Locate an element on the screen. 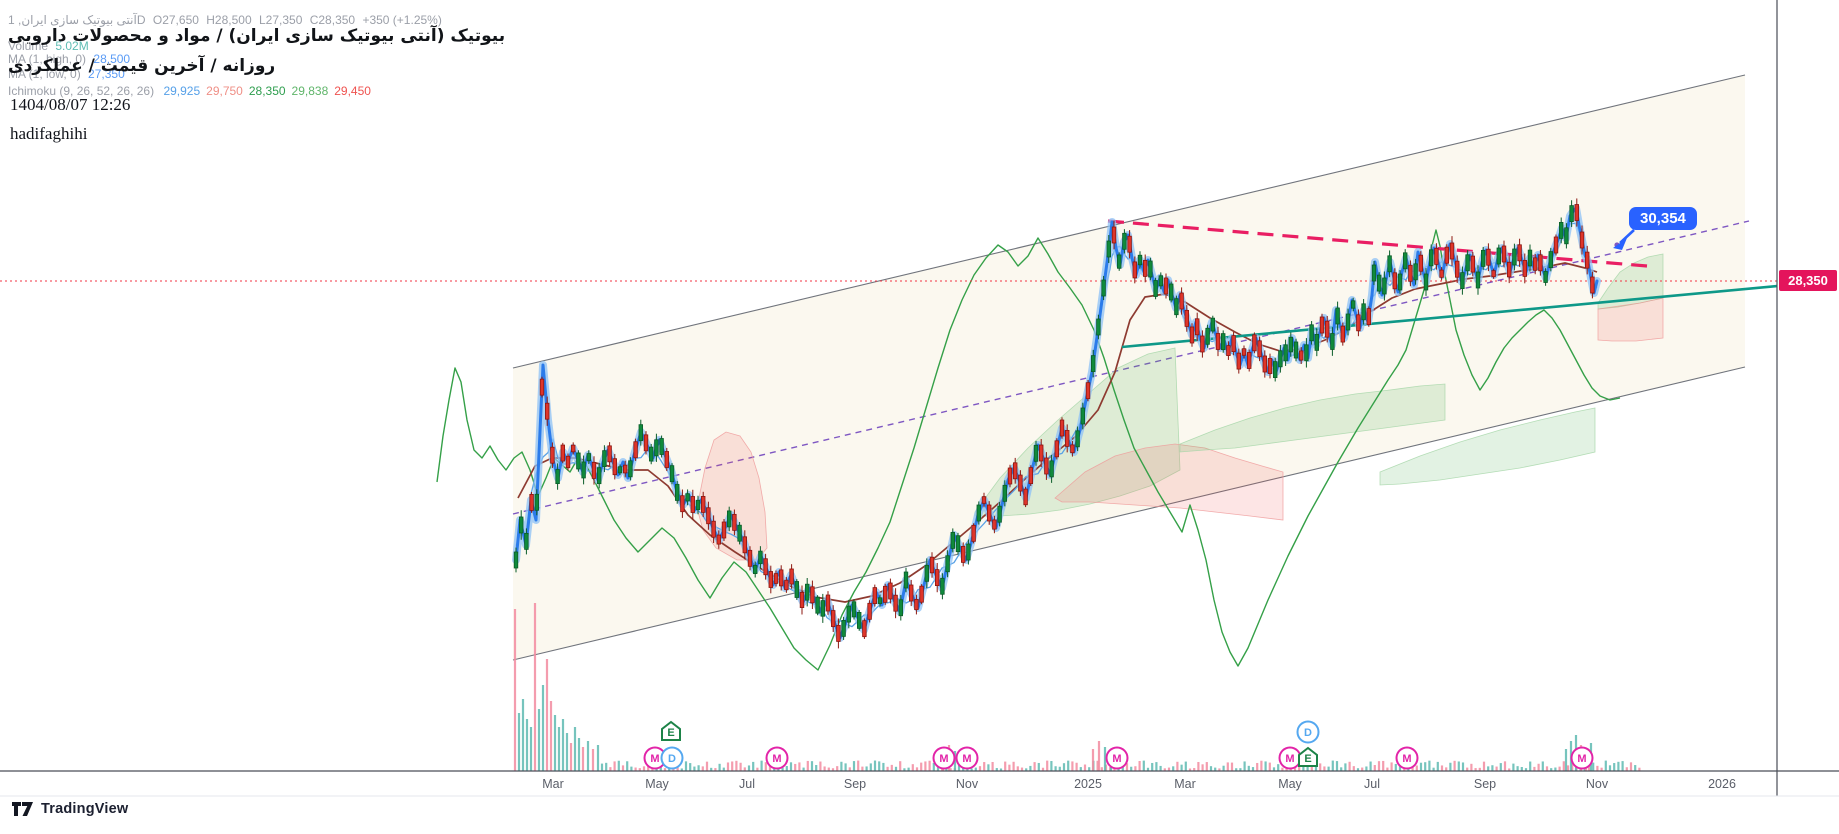 The width and height of the screenshot is (1839, 834). change-value: +350 (+1.25%) is located at coordinates (402, 20).